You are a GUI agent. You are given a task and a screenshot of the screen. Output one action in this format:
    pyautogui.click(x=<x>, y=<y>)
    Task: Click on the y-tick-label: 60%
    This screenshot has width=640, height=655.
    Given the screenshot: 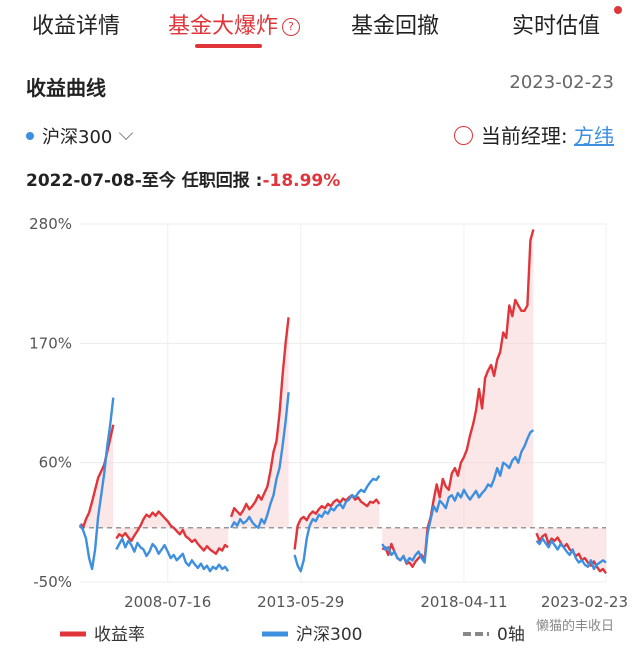 What is the action you would take?
    pyautogui.click(x=55, y=463)
    